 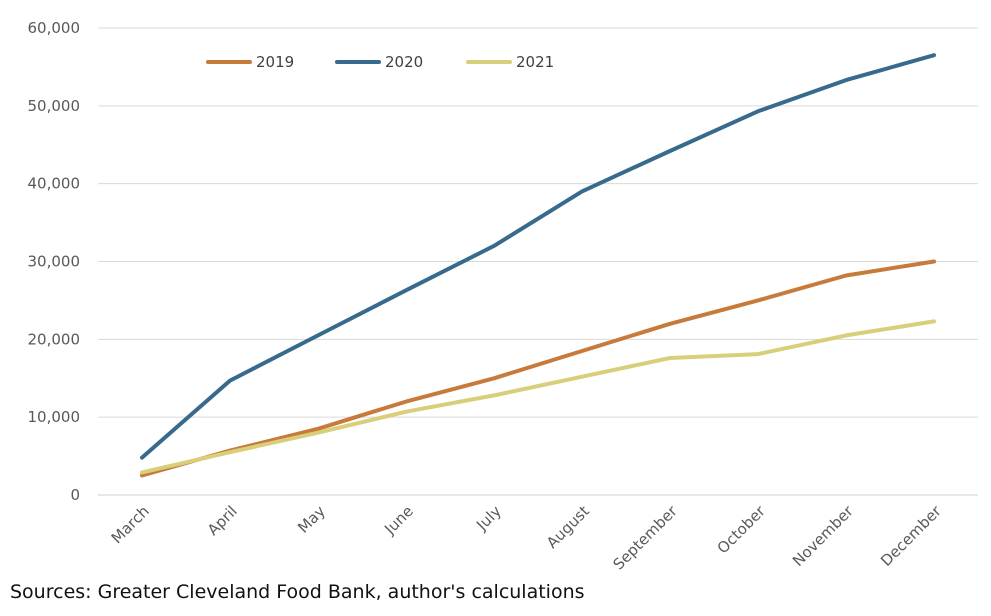 What do you see at coordinates (911, 536) in the screenshot?
I see `x-tick-label: December` at bounding box center [911, 536].